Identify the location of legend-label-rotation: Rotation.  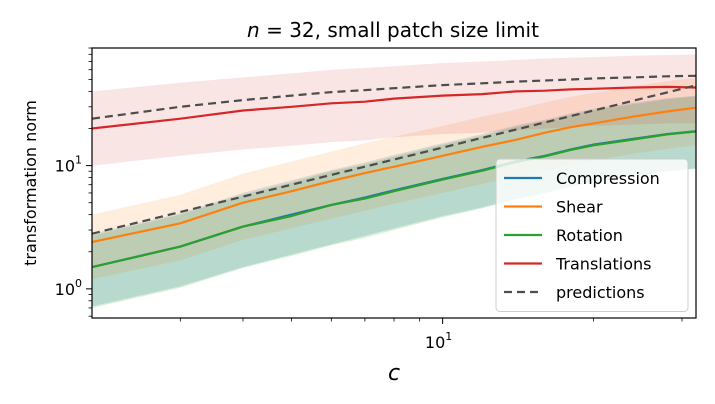
(589, 235).